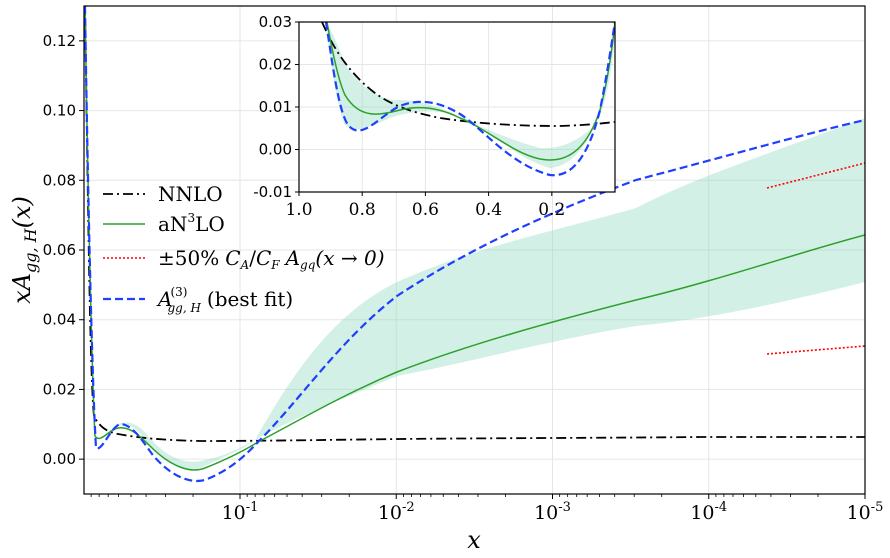  What do you see at coordinates (275, 150) in the screenshot?
I see `inset-y-tick-label: 0.00` at bounding box center [275, 150].